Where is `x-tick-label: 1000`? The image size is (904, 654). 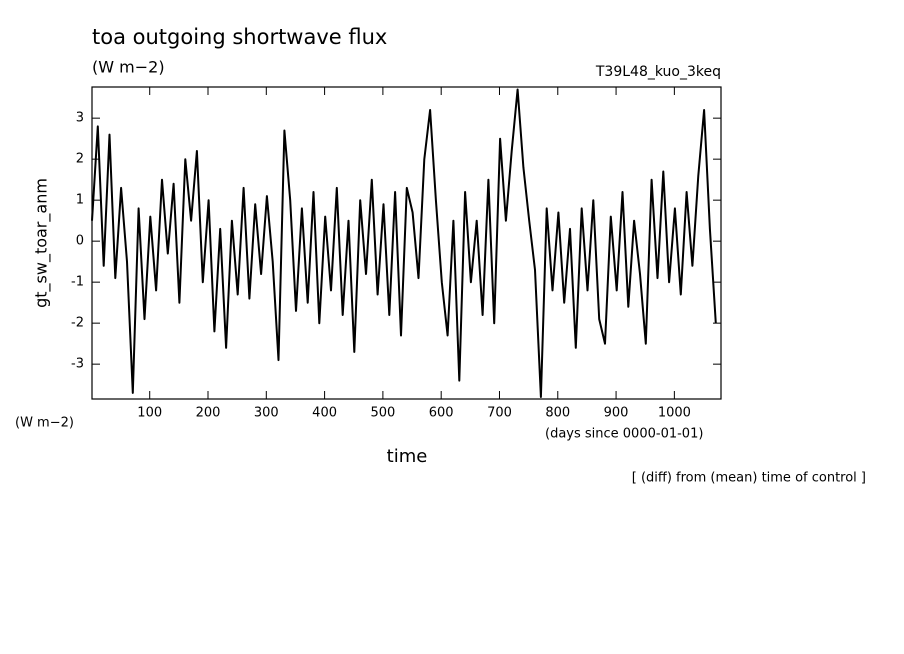
x-tick-label: 1000 is located at coordinates (674, 413).